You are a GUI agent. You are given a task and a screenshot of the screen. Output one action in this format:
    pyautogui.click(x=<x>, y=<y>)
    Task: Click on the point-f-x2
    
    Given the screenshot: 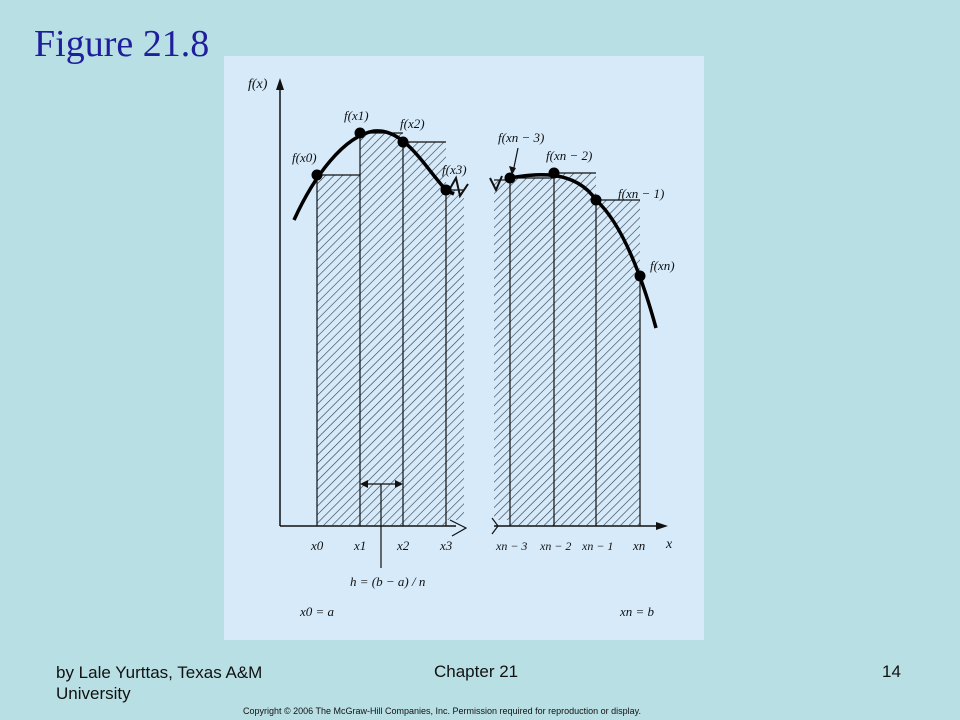 What is the action you would take?
    pyautogui.click(x=403, y=142)
    